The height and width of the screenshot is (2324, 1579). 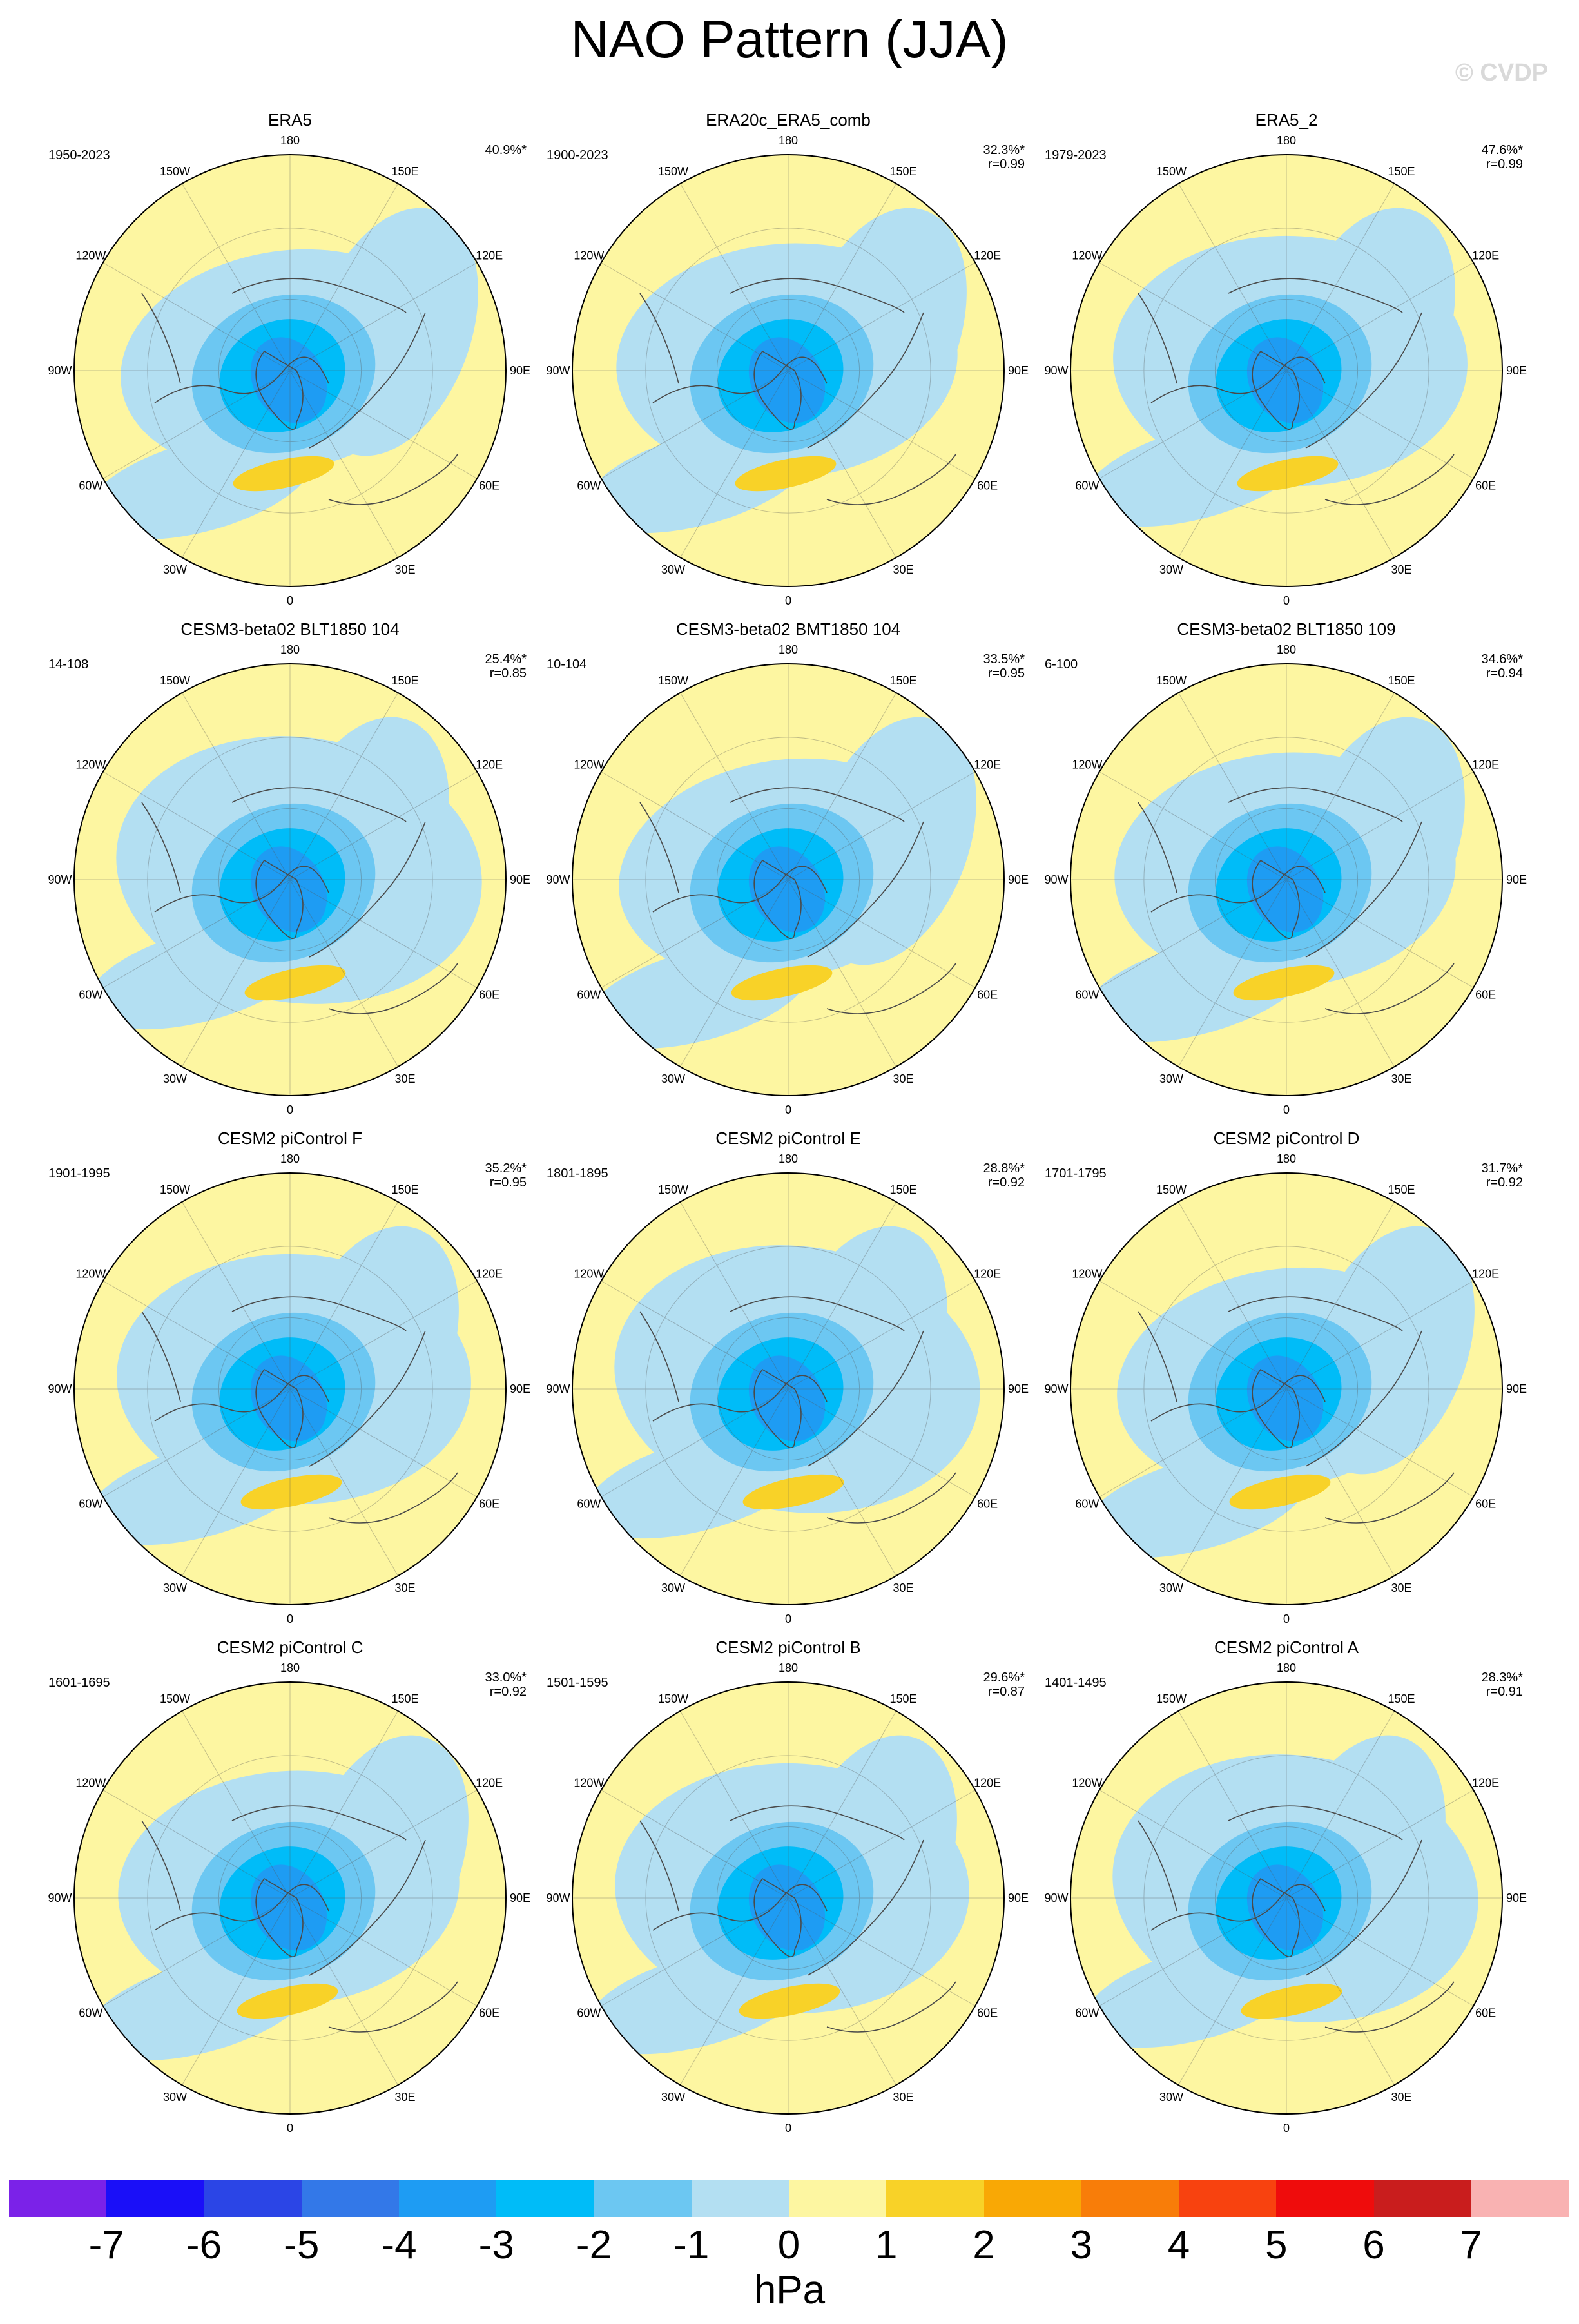 I want to click on panel-period: 14-108, so click(x=68, y=664).